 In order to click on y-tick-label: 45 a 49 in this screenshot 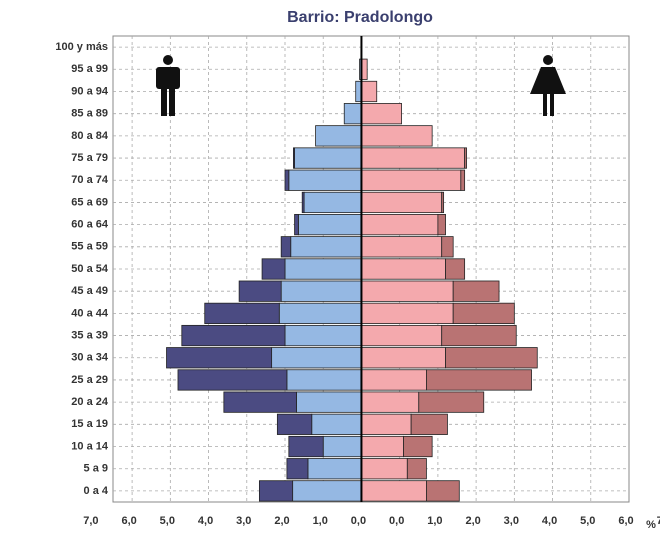, I will do `click(89, 291)`.